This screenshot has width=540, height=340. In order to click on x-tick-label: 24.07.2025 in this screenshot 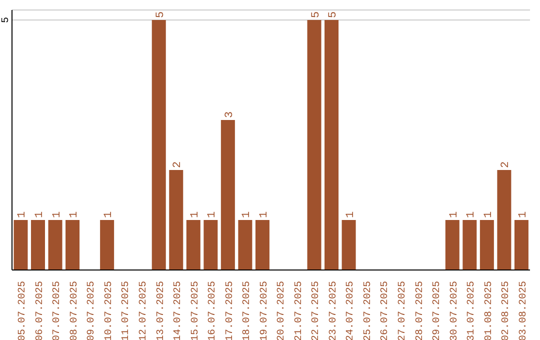, I will do `click(351, 310)`.